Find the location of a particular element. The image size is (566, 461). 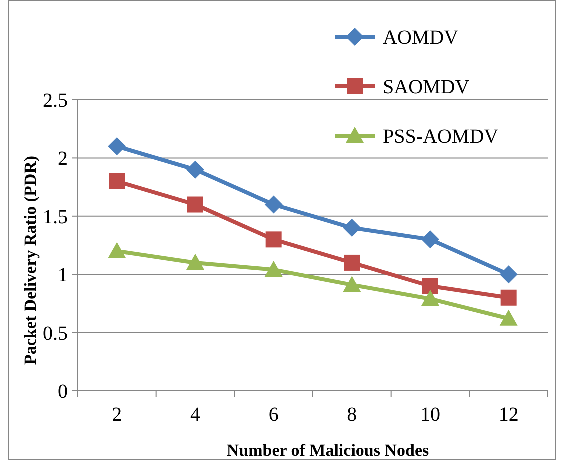

y-tick-label: 2 is located at coordinates (63, 159).